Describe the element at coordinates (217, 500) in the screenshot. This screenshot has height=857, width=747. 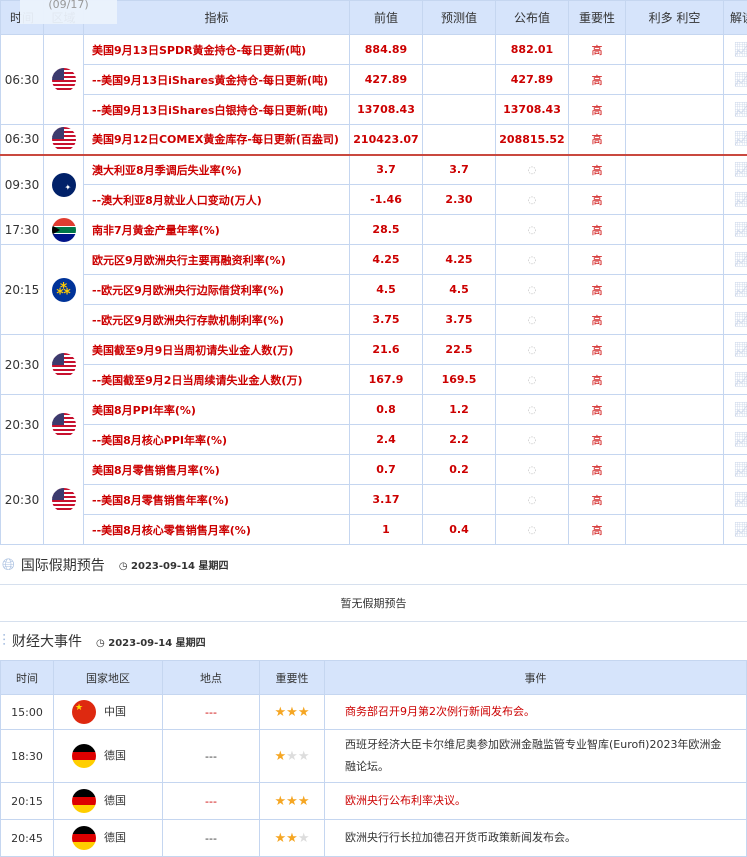
I see `indicator-link: --美国8月零售销售年率(%)` at that location.